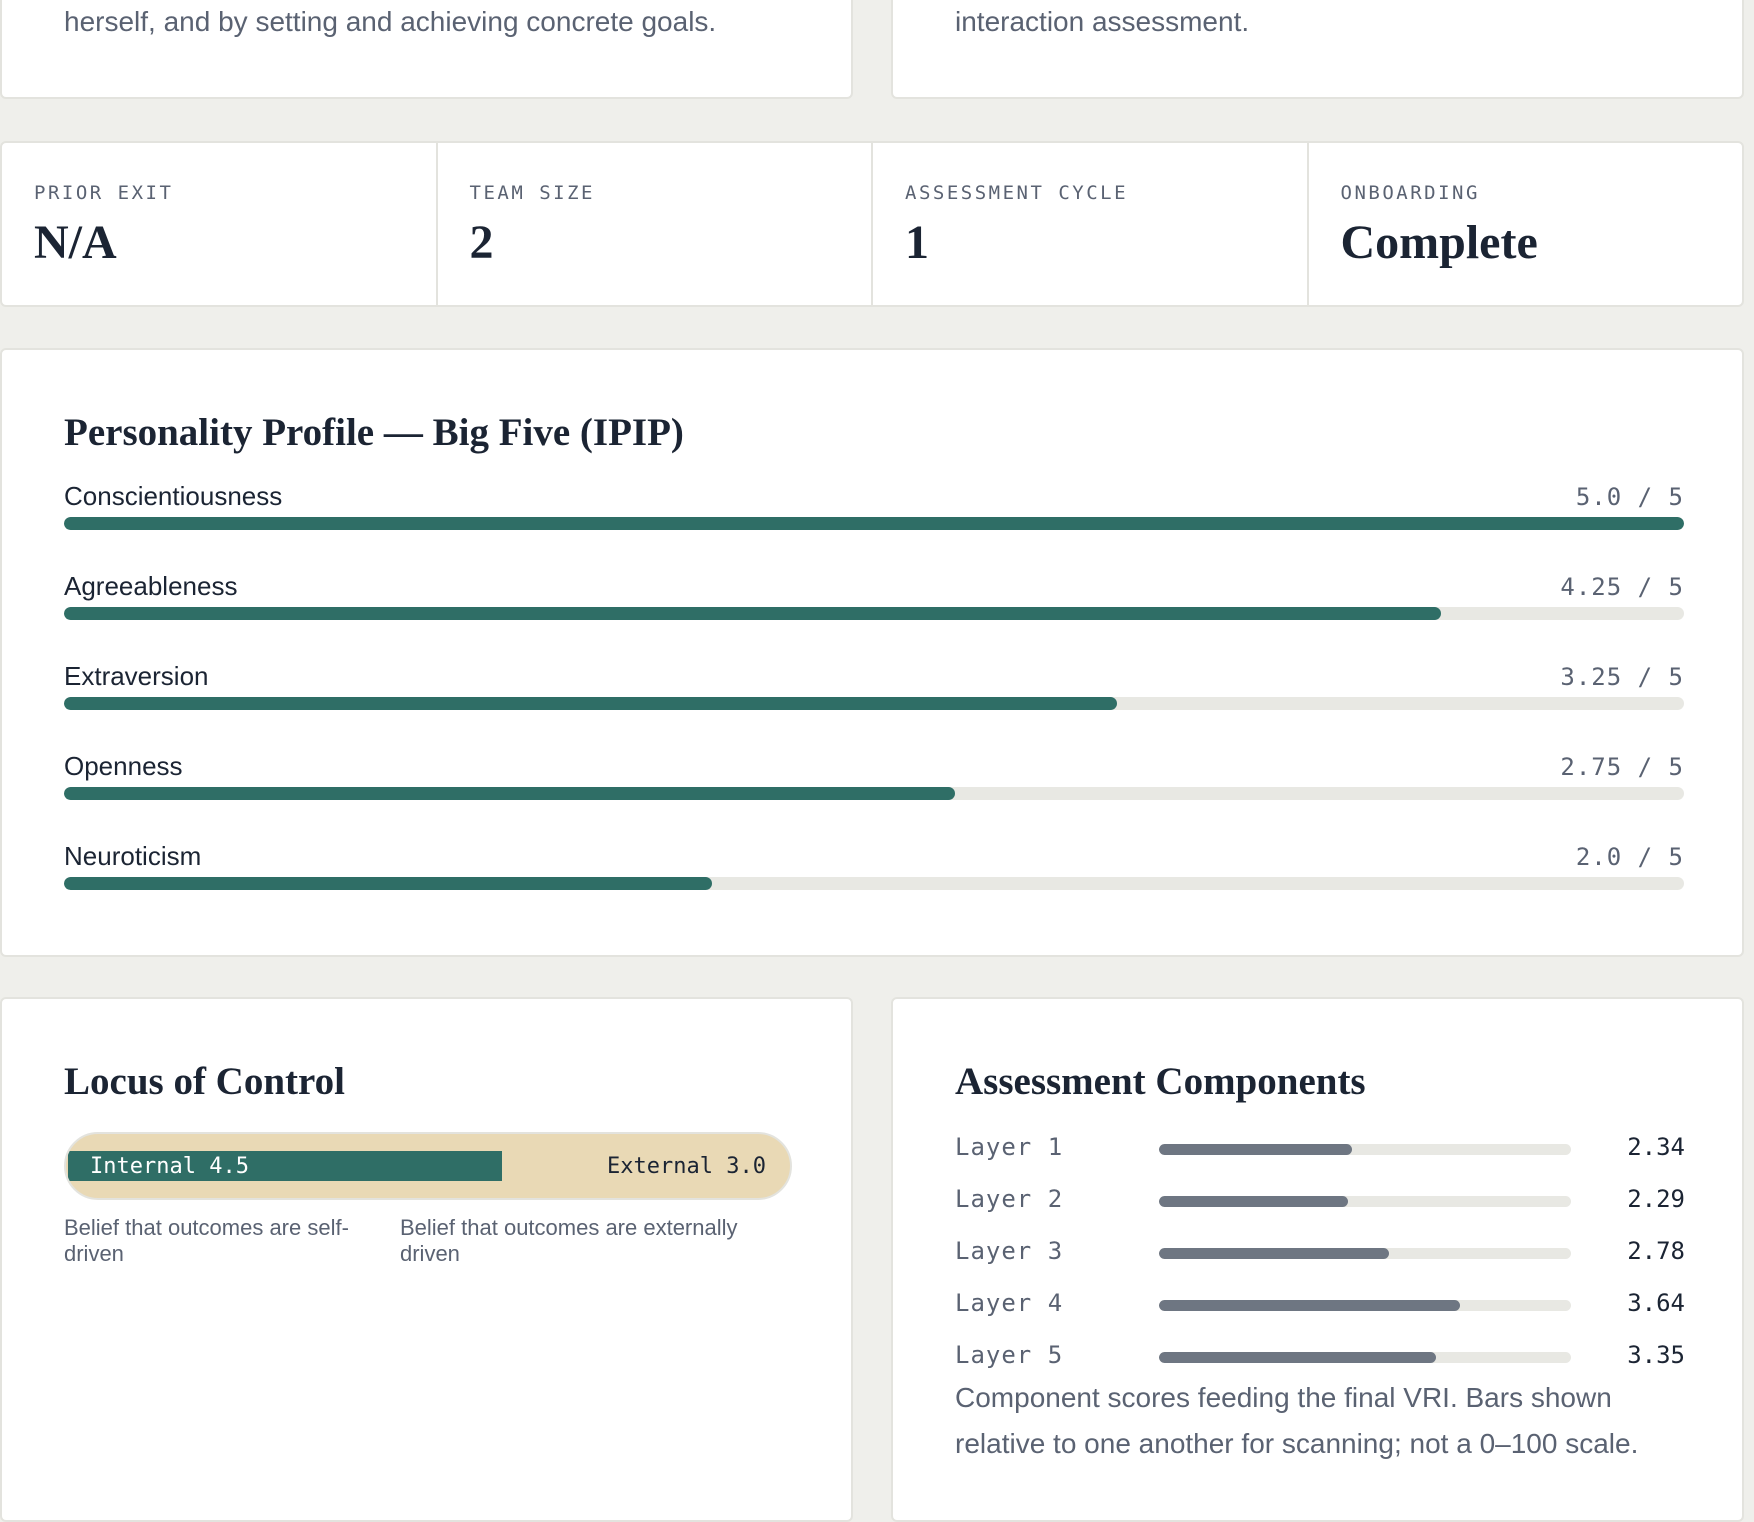  I want to click on layer-row-1: Layer 1 2.34, so click(1320, 1148).